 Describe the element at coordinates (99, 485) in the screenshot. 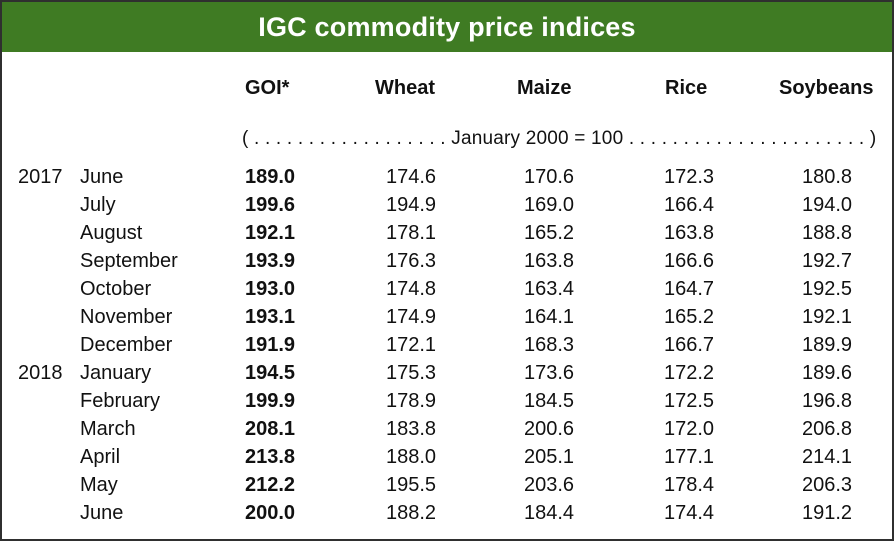

I see `month-cell: May` at that location.